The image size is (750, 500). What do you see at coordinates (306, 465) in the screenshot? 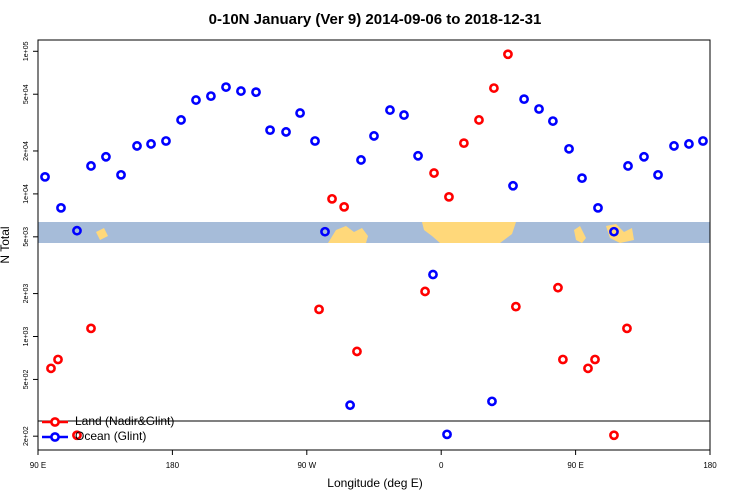
I see `x-tick-label: 90 W` at bounding box center [306, 465].